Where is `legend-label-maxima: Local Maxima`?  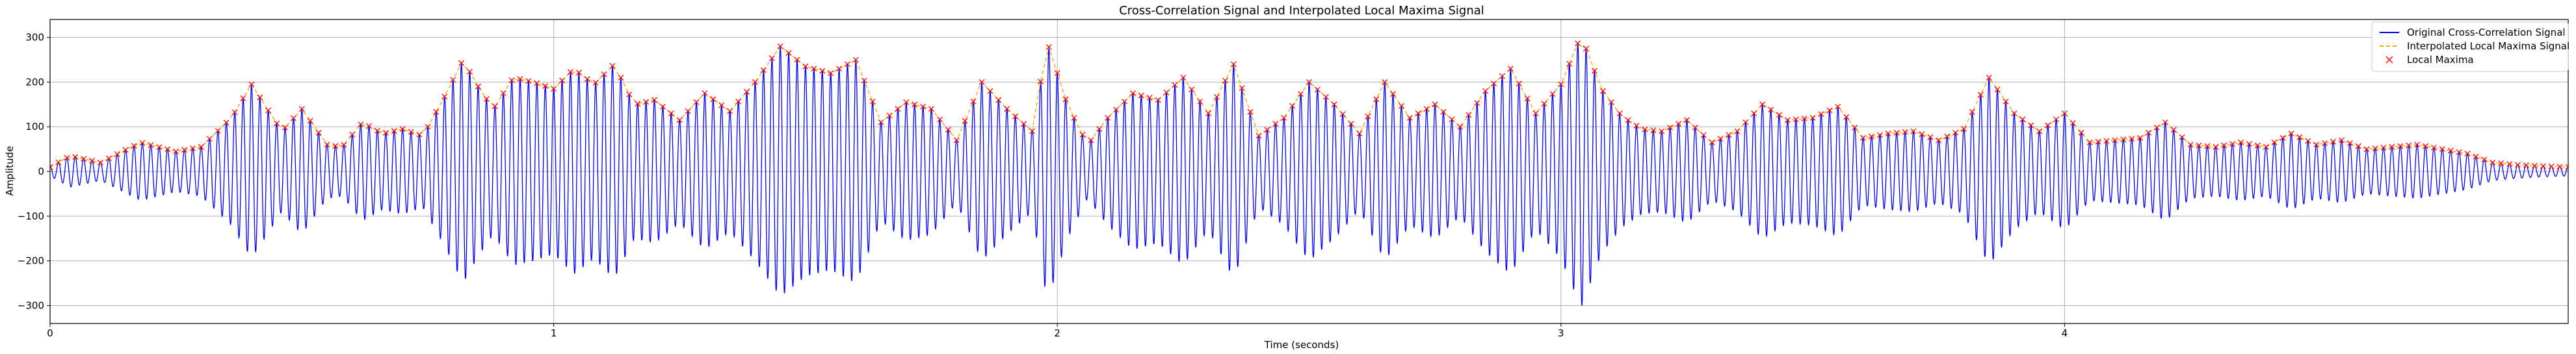 legend-label-maxima: Local Maxima is located at coordinates (2440, 60).